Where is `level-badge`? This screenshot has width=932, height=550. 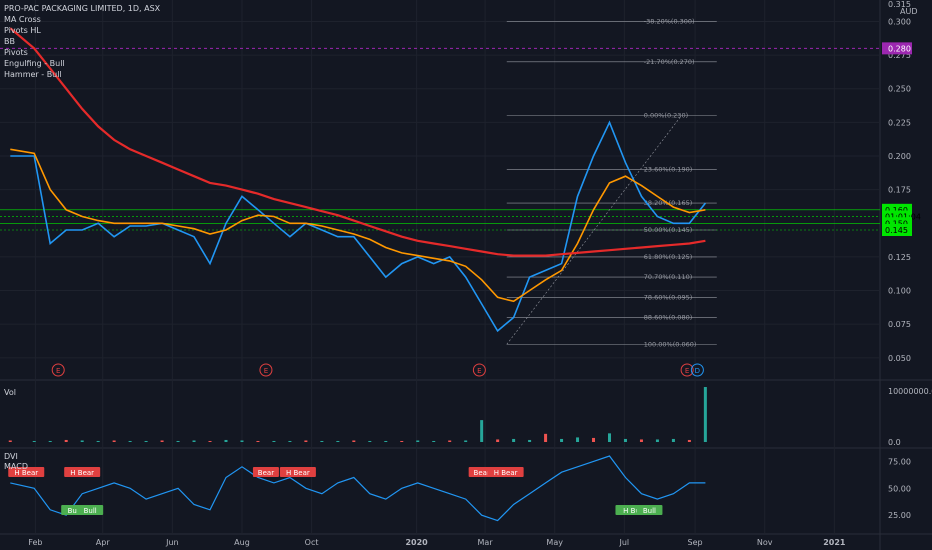 level-badge is located at coordinates (897, 48).